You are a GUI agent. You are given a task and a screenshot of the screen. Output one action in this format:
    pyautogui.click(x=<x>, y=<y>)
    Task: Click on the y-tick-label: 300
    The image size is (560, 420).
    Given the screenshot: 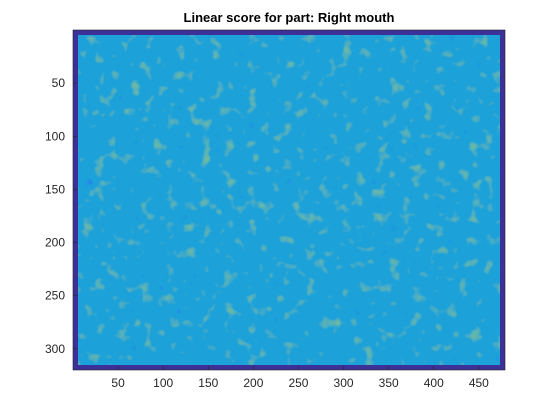 What is the action you would take?
    pyautogui.click(x=55, y=349)
    